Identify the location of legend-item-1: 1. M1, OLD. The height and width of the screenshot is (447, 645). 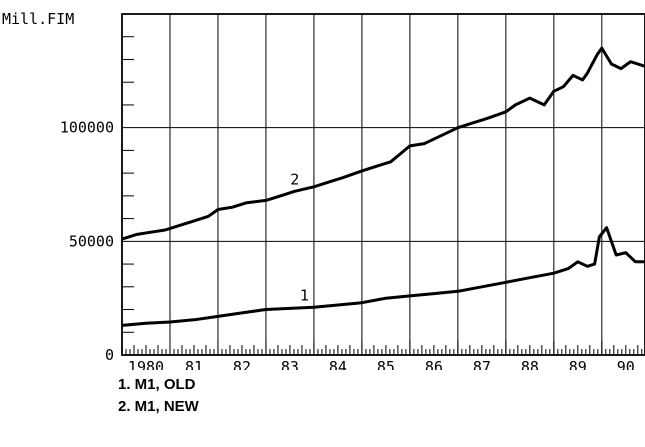
(157, 384).